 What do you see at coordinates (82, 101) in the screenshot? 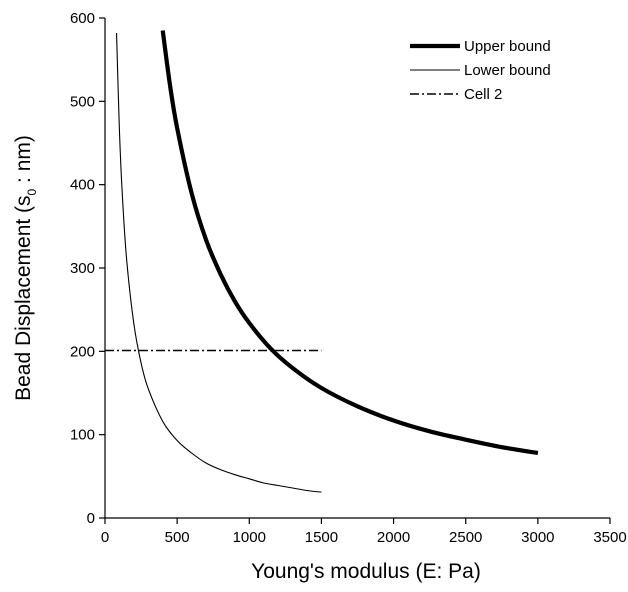
I see `y-tick-label-500: 500` at bounding box center [82, 101].